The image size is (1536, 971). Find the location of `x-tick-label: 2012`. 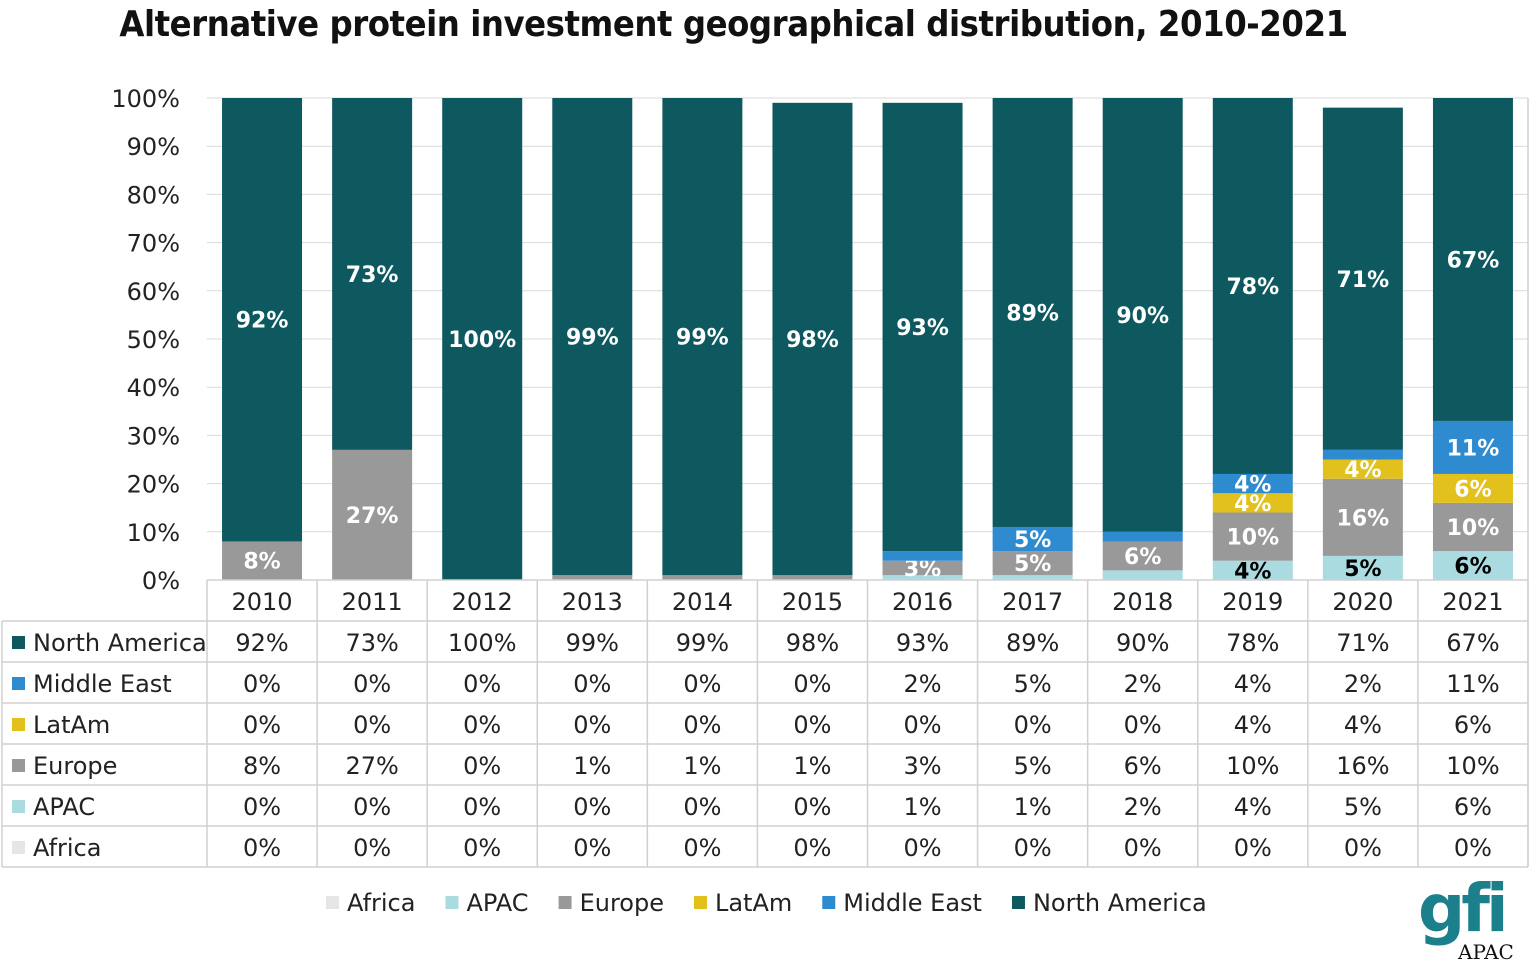

x-tick-label: 2012 is located at coordinates (482, 602).